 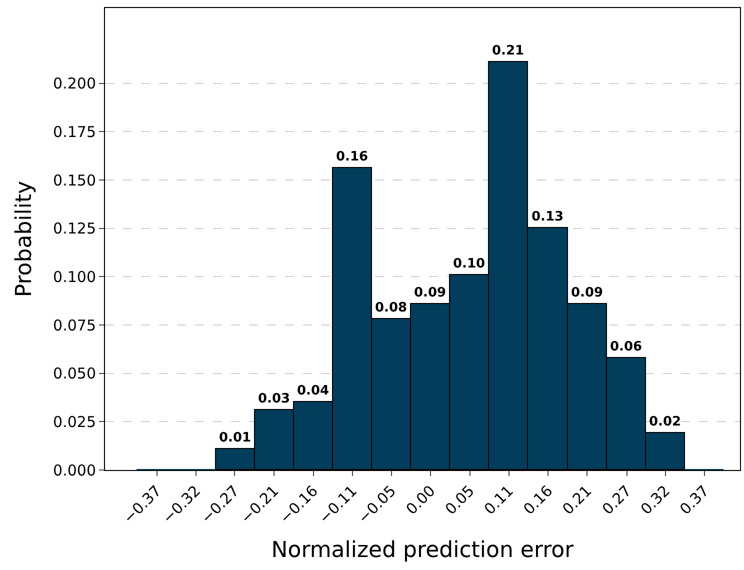 What do you see at coordinates (74, 325) in the screenshot?
I see `y-tick-label: 0.075` at bounding box center [74, 325].